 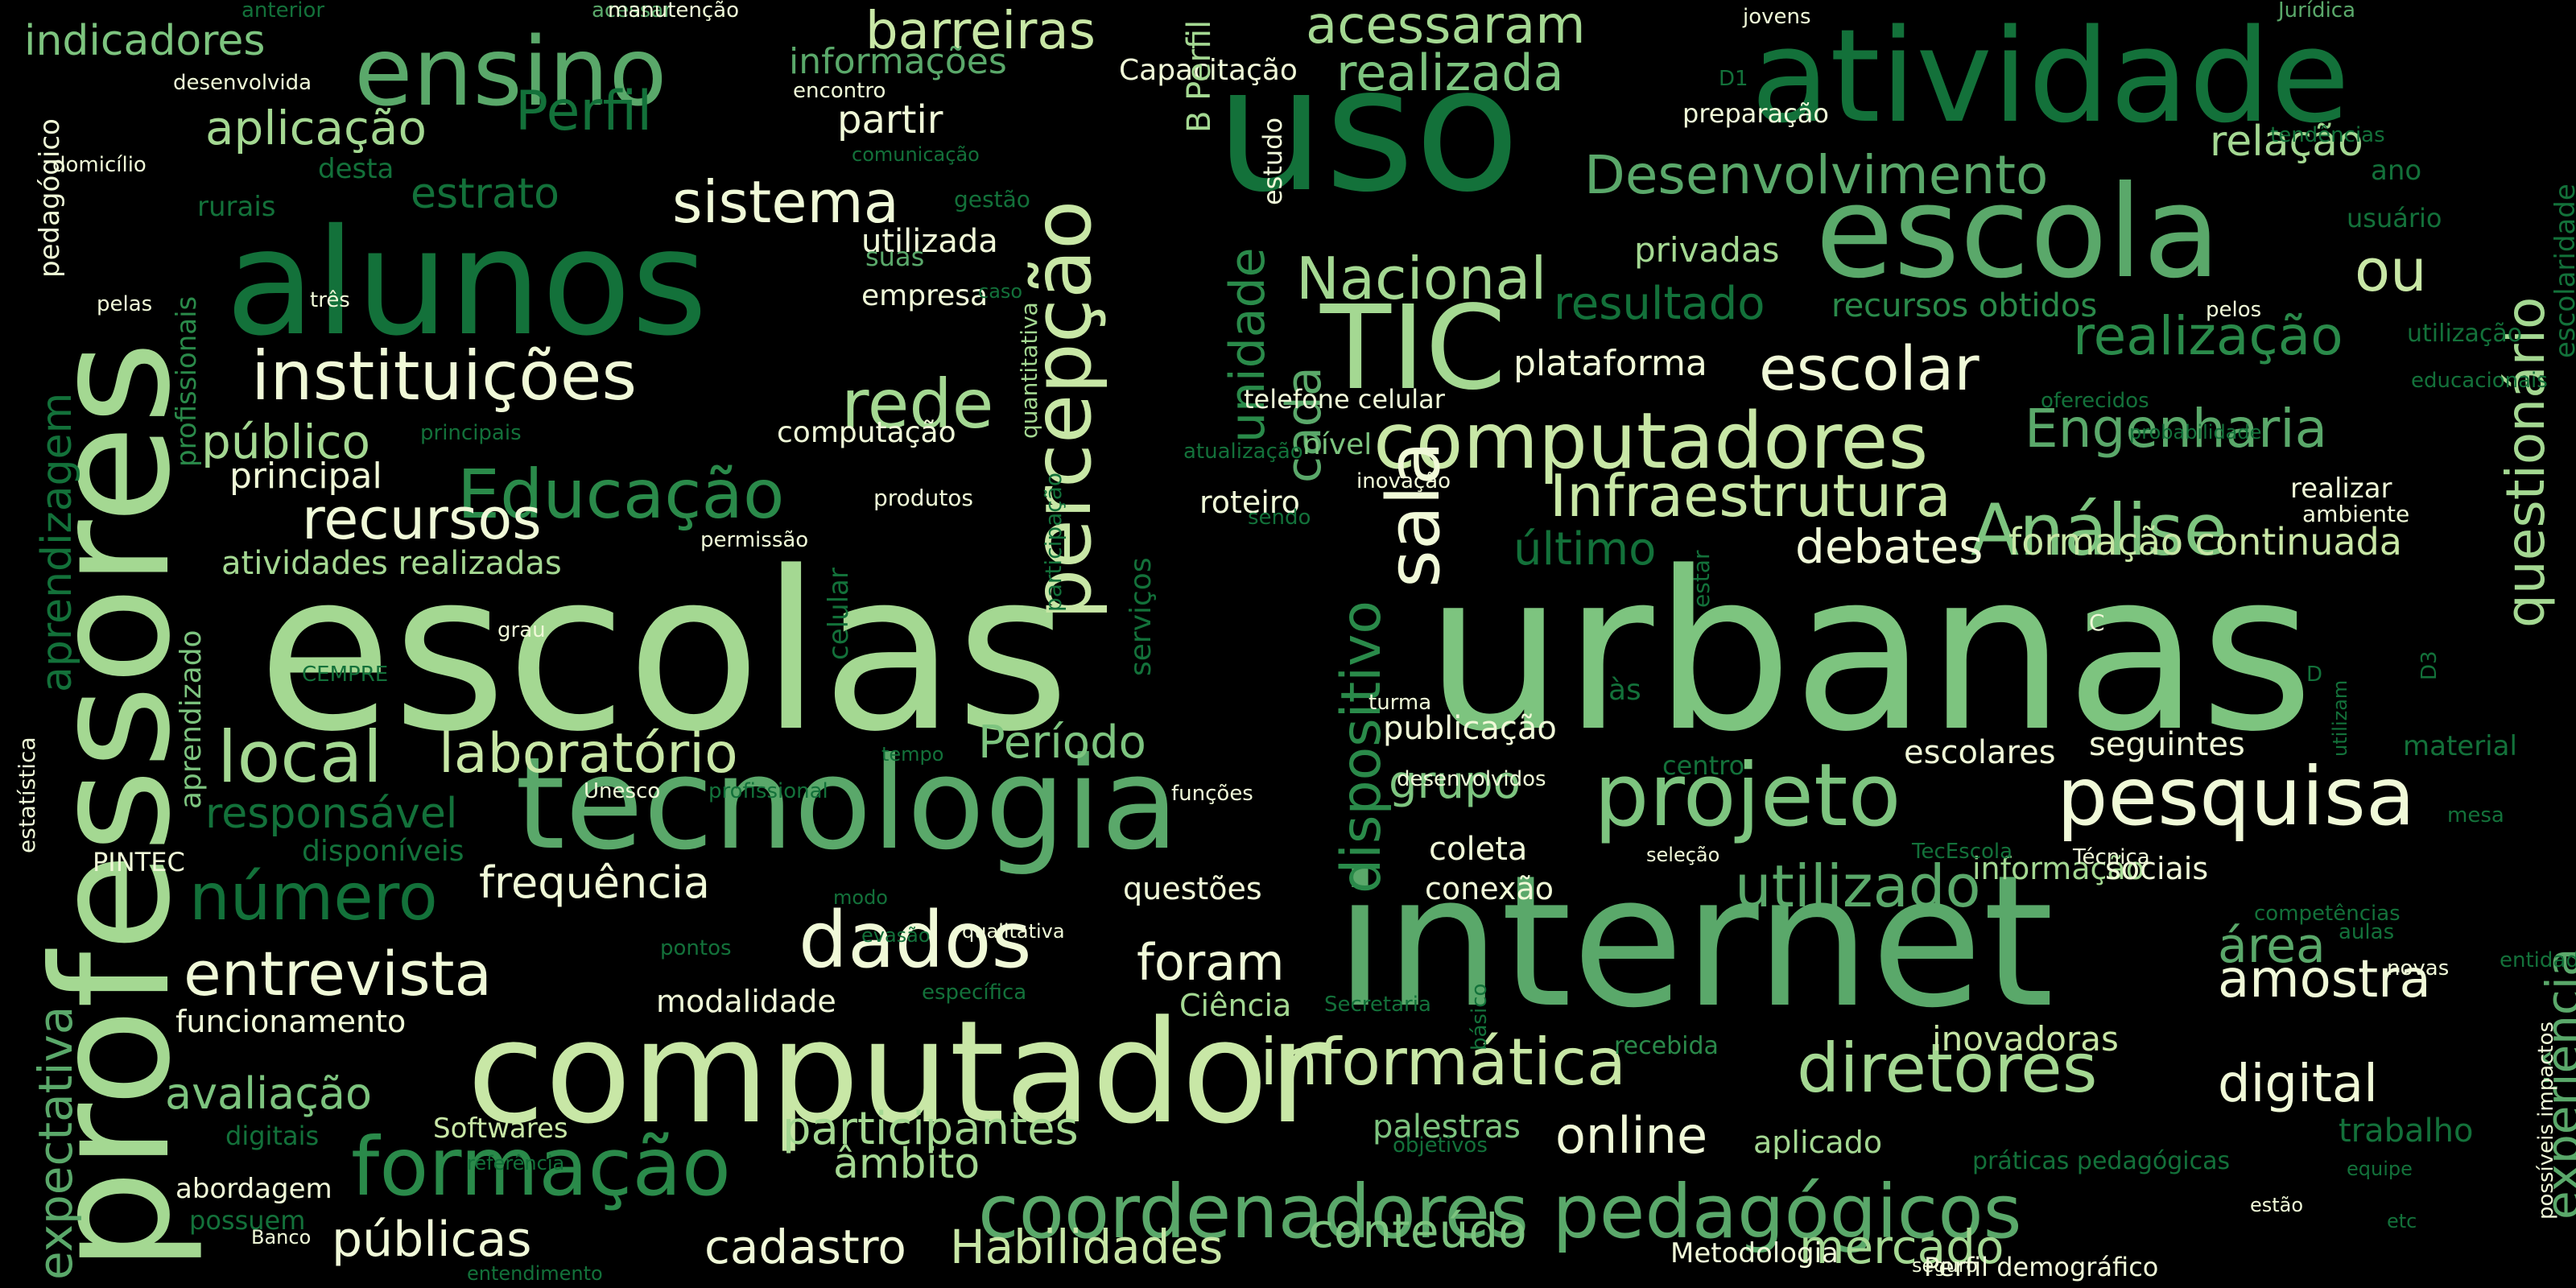 I want to click on word-participantes-53: participantes, so click(x=930, y=1129).